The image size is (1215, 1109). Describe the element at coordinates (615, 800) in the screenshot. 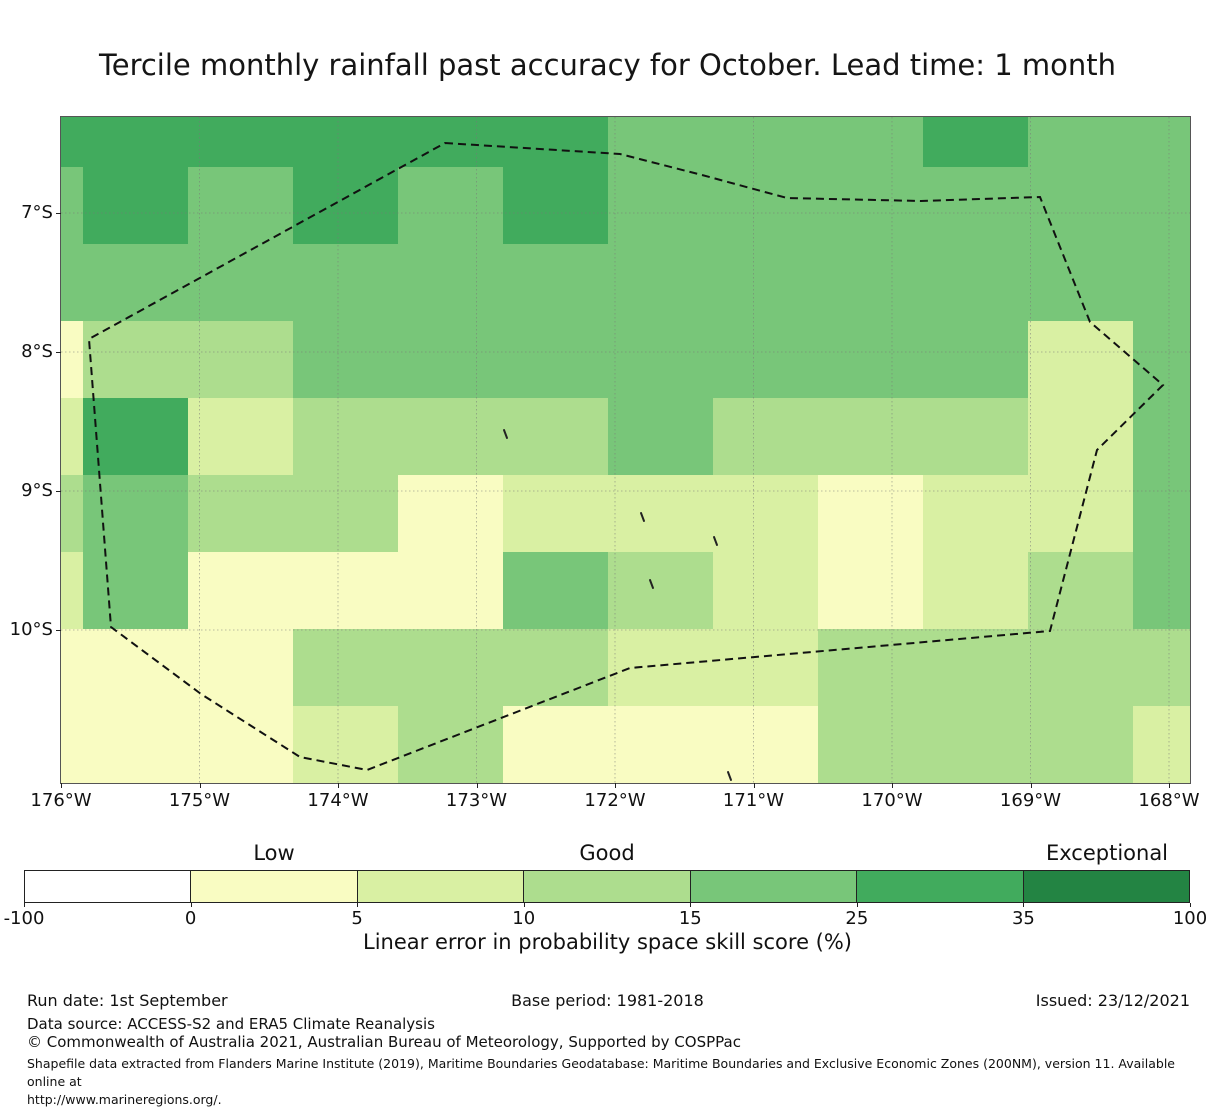

I see `x-tick-label: 172°W` at that location.